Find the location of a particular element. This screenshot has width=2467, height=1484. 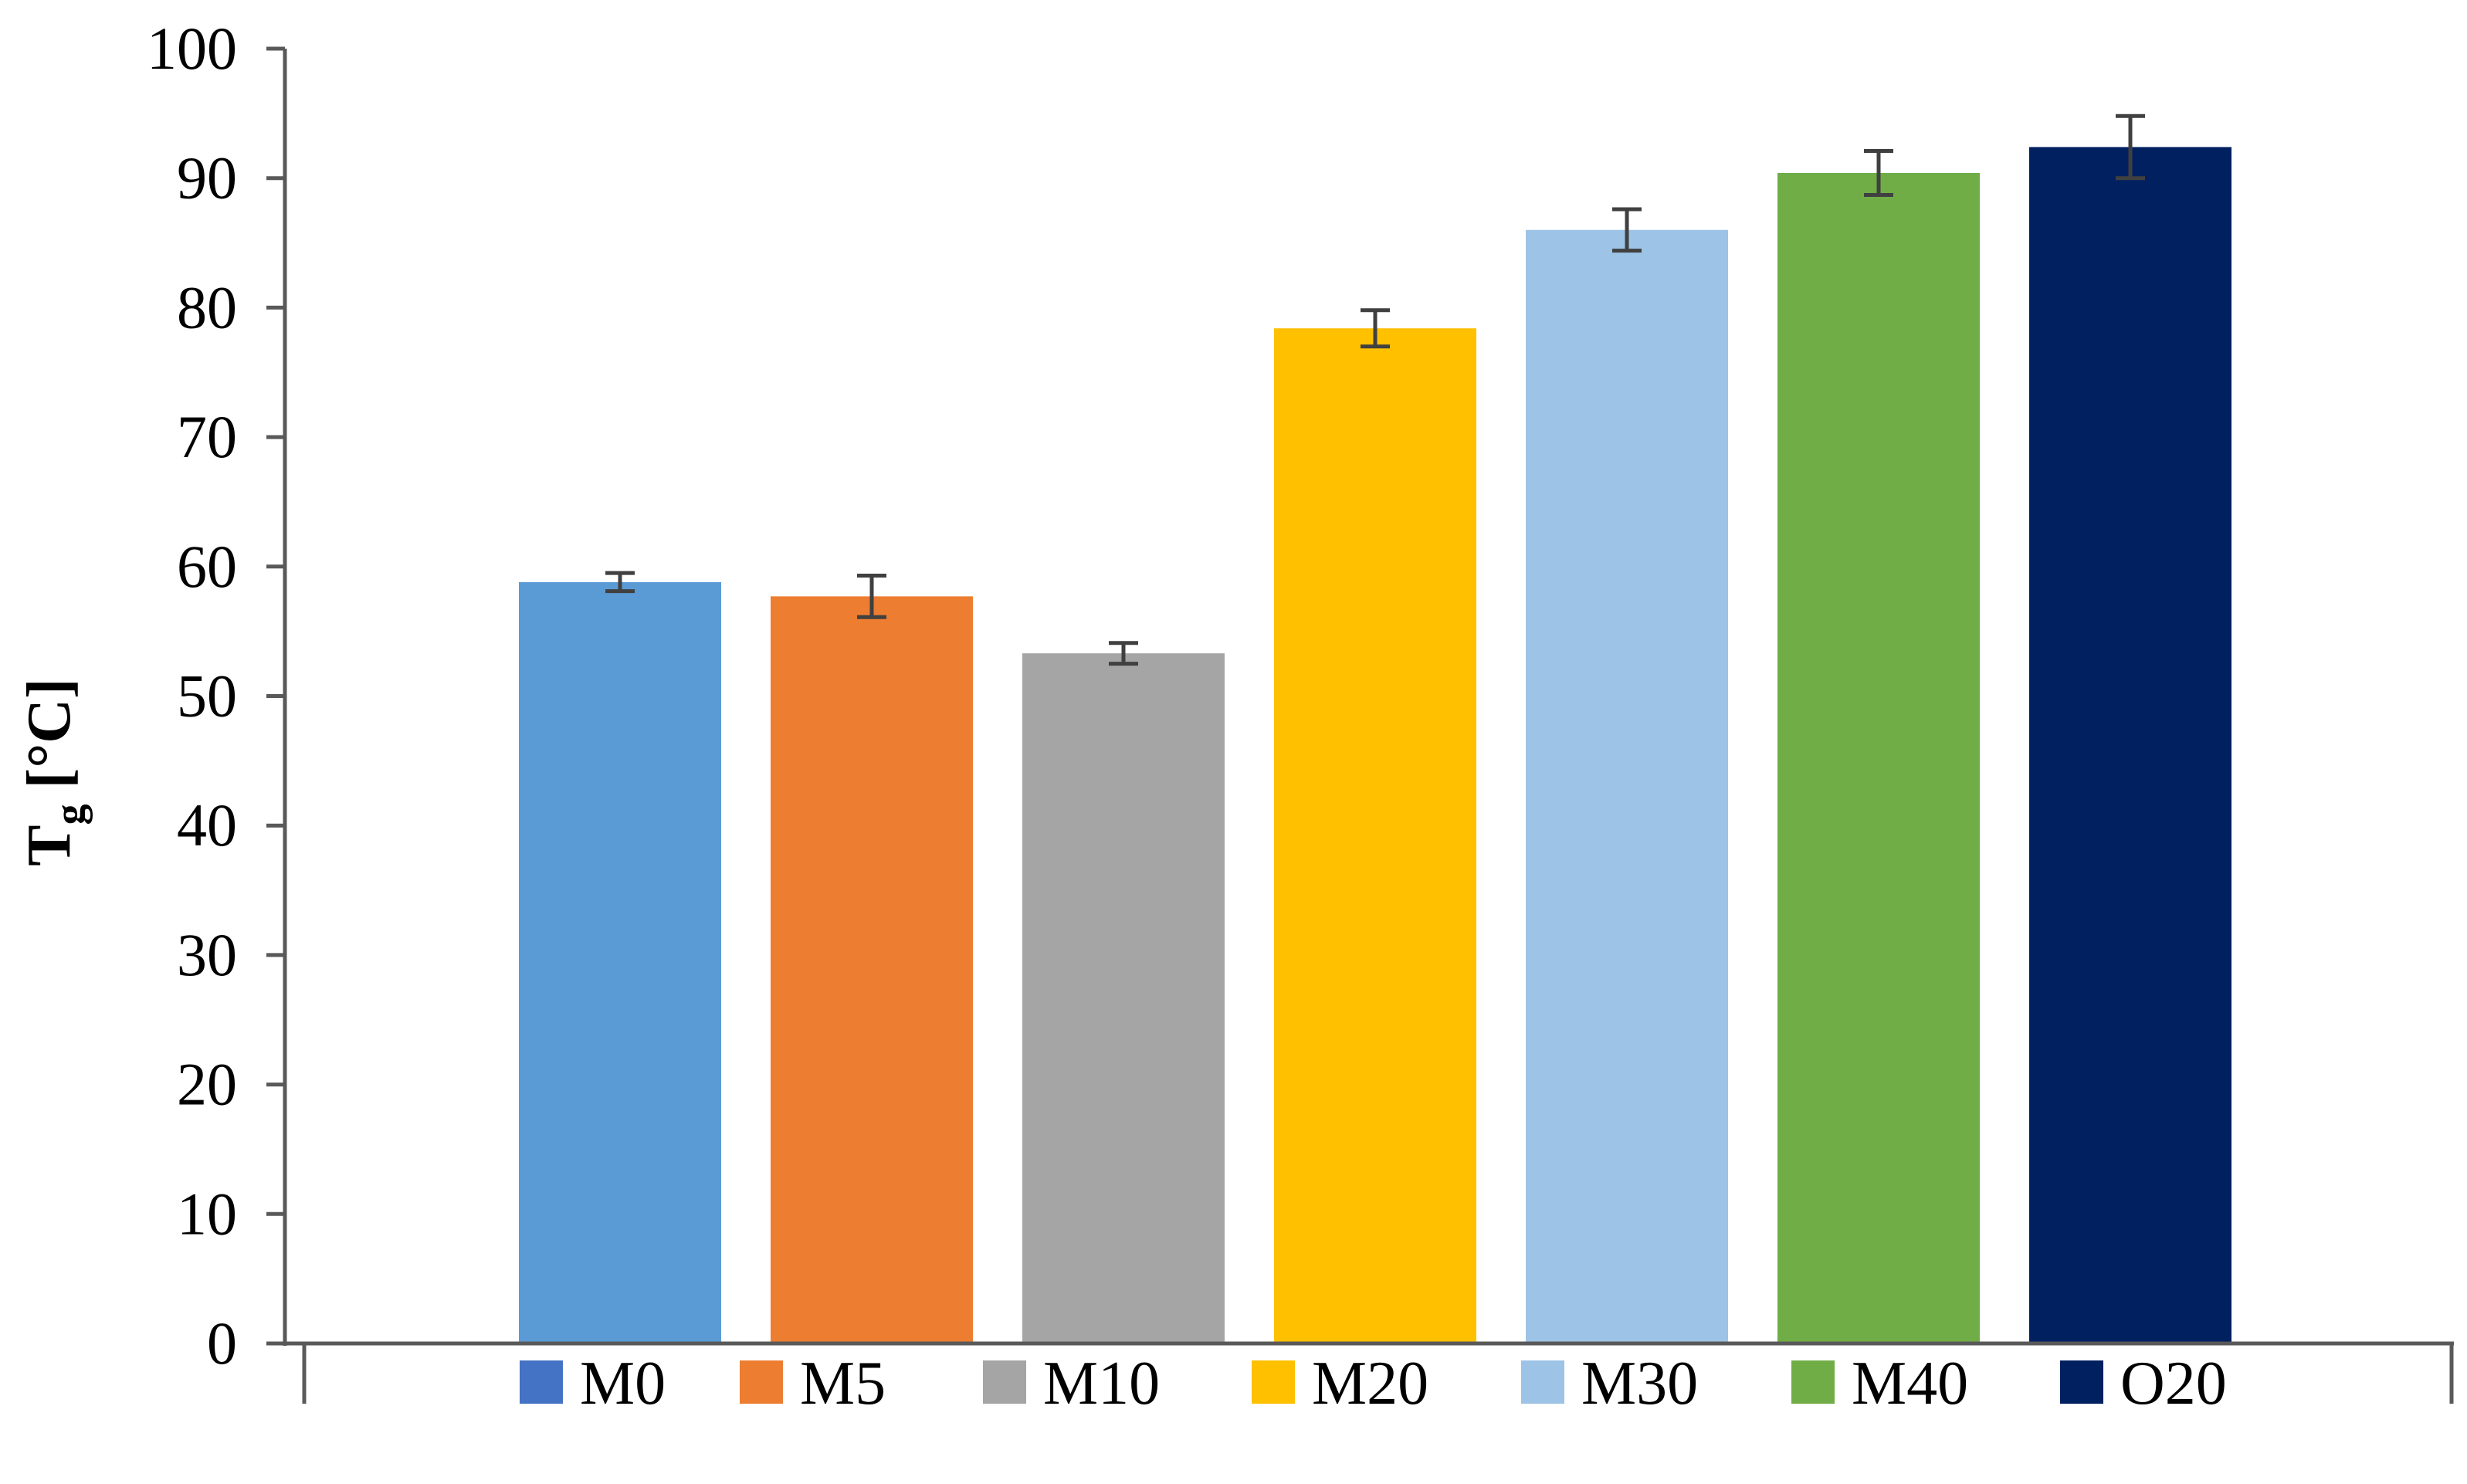

legend-item-m10: M10 is located at coordinates (1071, 1384).